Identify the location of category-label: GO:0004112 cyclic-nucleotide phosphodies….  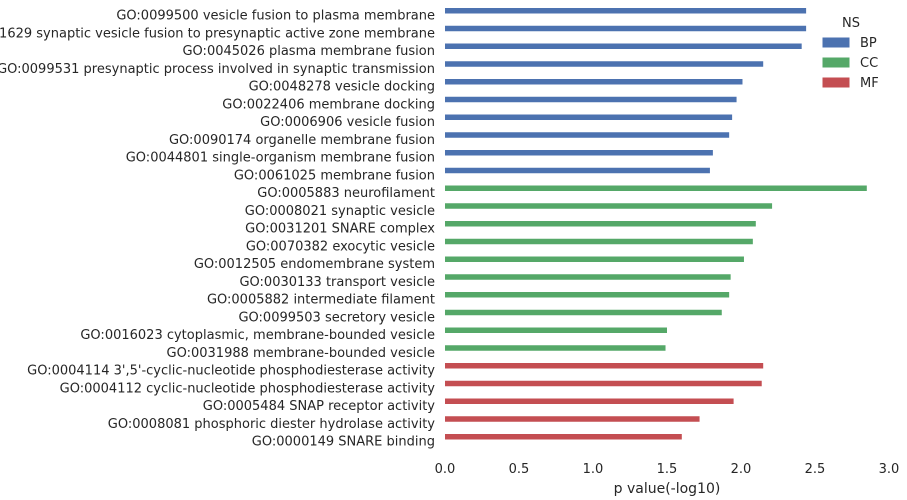
(248, 388).